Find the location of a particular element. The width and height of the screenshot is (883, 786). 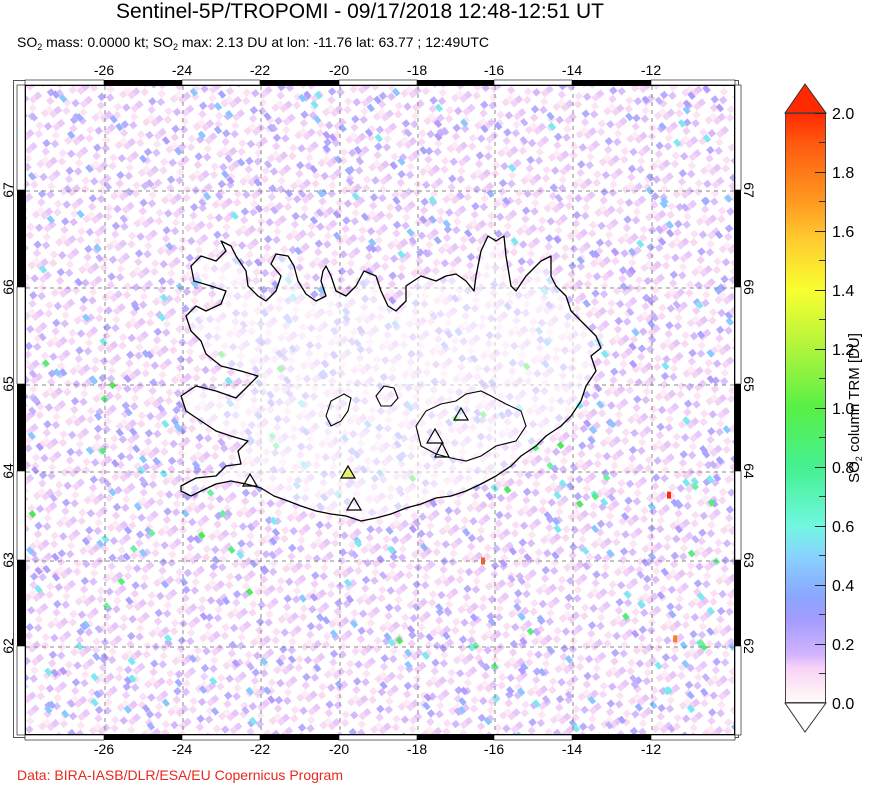

lat-tick-right: 65 is located at coordinates (749, 384).